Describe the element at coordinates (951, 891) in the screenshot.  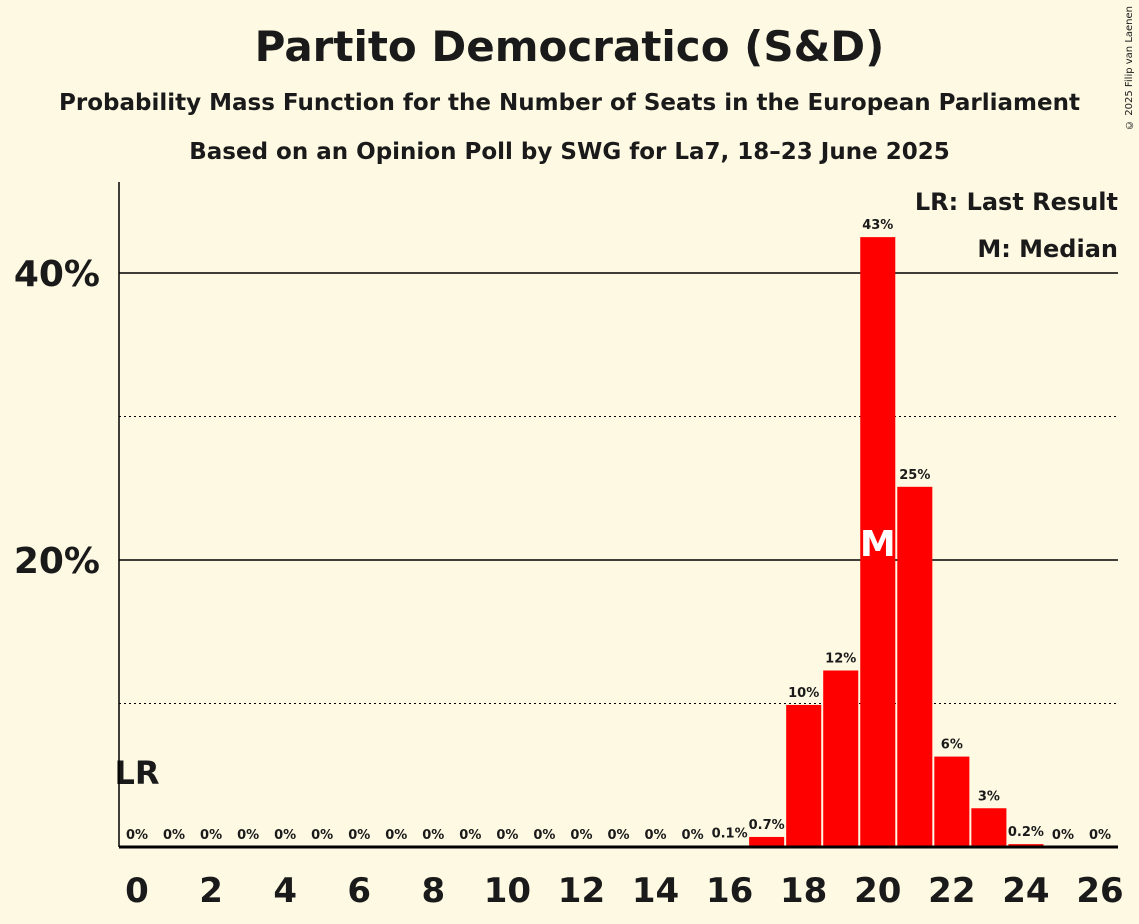
I see `x-tick-label: 22` at that location.